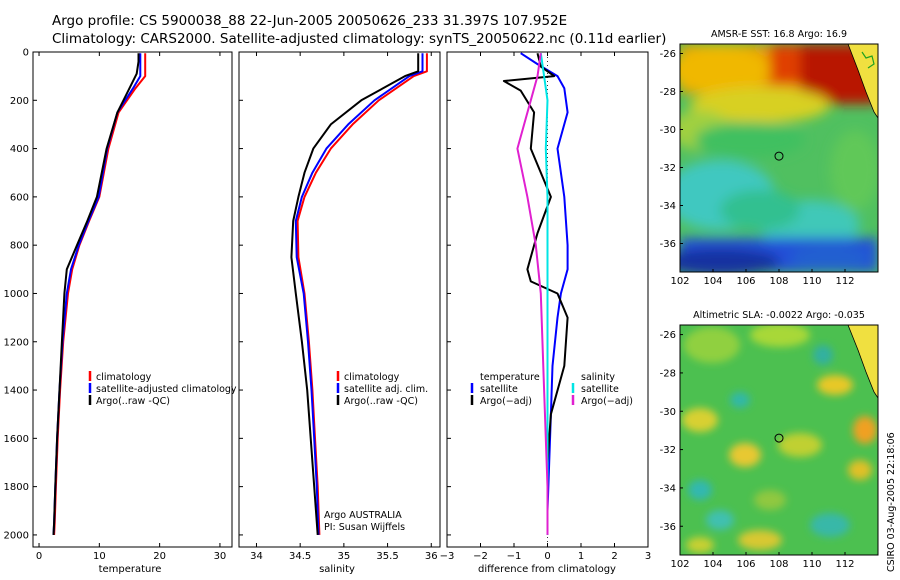 The image size is (900, 580). Describe the element at coordinates (99, 556) in the screenshot. I see `x-tick-label: 10` at that location.